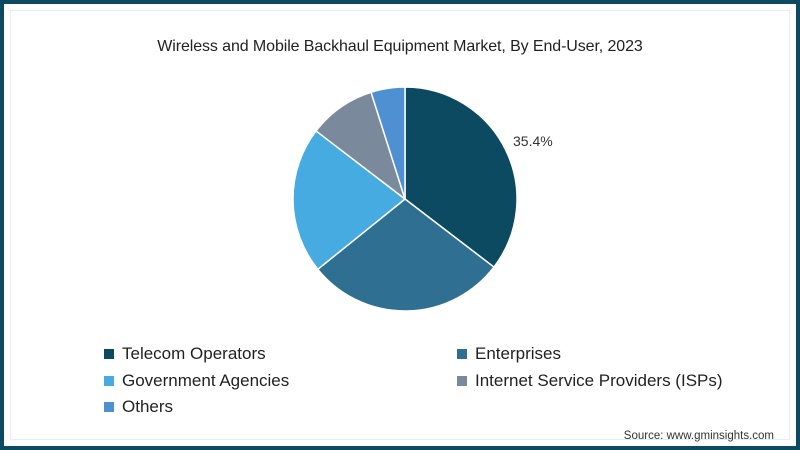 This screenshot has width=800, height=450. I want to click on legend-item-enterprises: Enterprises, so click(509, 354).